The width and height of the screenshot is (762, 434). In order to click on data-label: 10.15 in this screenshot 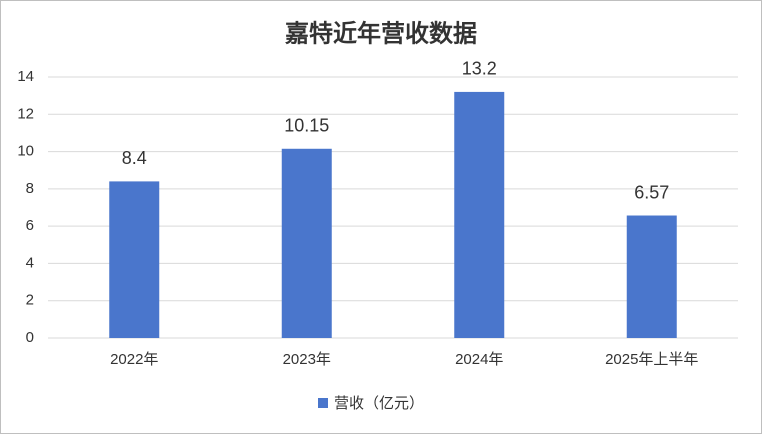, I will do `click(306, 126)`.